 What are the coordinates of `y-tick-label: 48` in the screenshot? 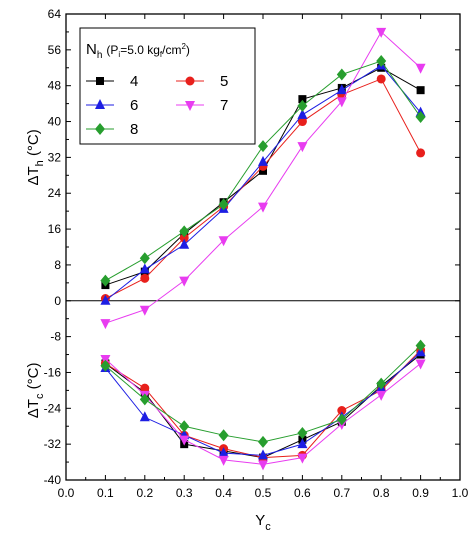 It's located at (55, 86).